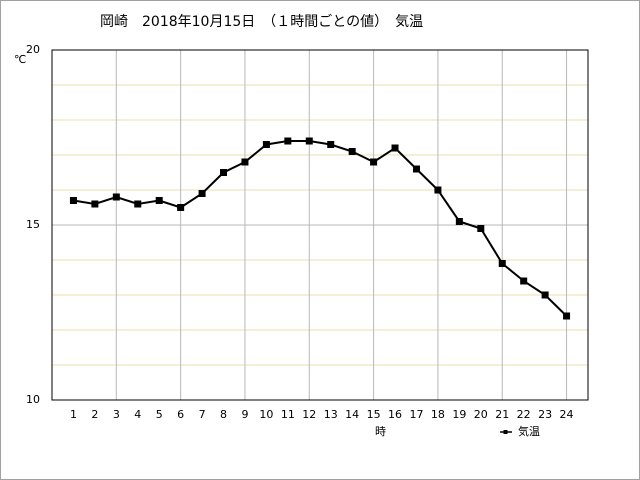 Image resolution: width=640 pixels, height=480 pixels. What do you see at coordinates (266, 414) in the screenshot?
I see `x-tick-label: 10` at bounding box center [266, 414].